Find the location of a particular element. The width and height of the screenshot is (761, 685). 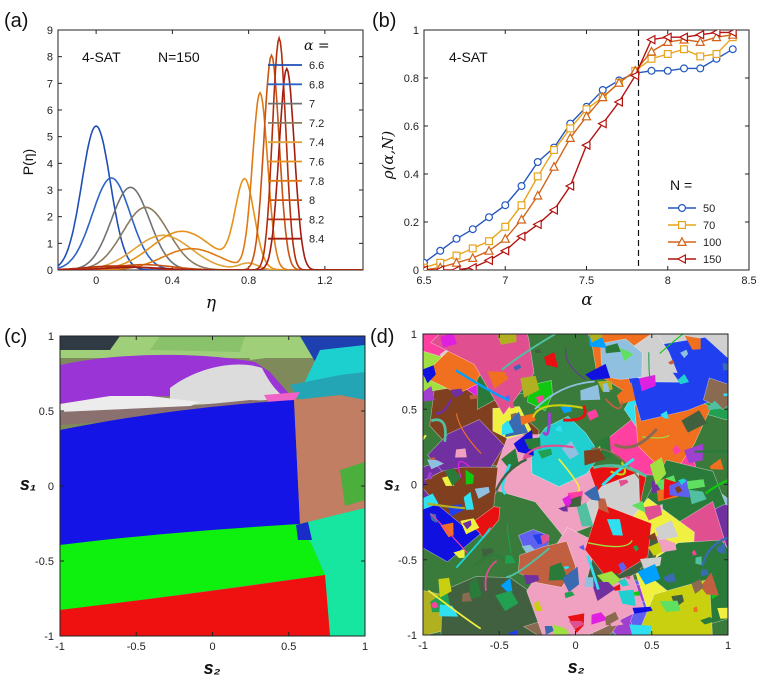

y-tick-label: 0.6 is located at coordinates (411, 127).